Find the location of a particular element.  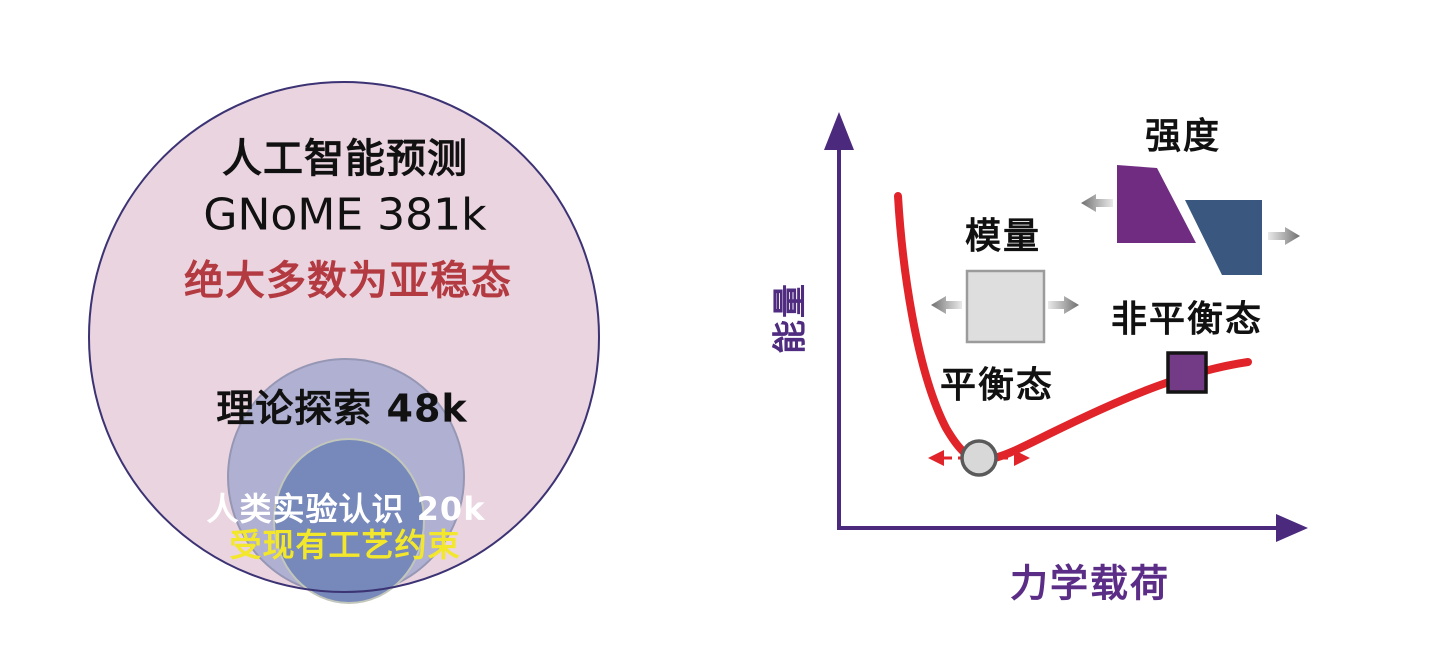

modulus-right-arrow-icon is located at coordinates (1063, 305).